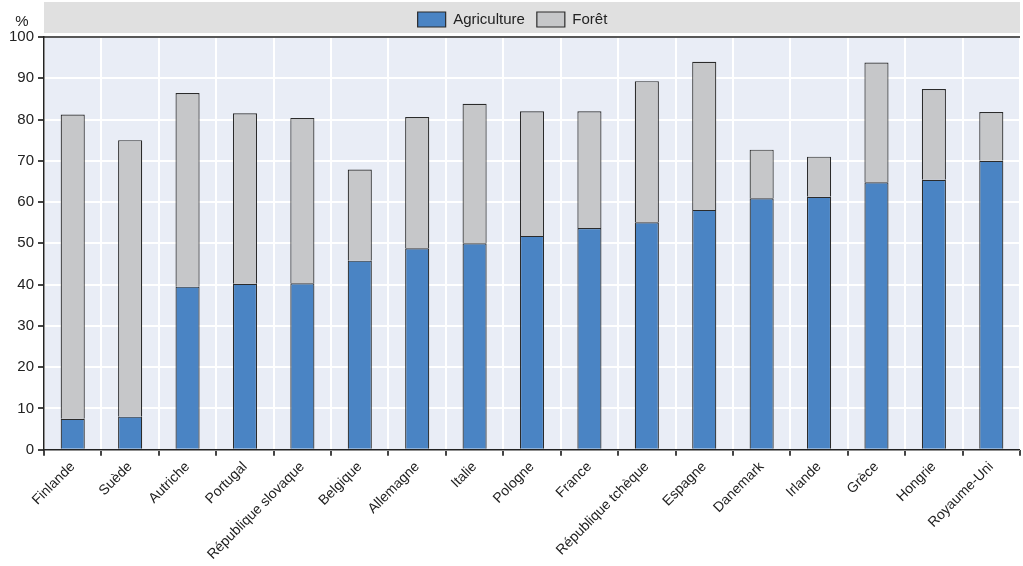  What do you see at coordinates (26, 366) in the screenshot?
I see `y-tick-label: 20` at bounding box center [26, 366].